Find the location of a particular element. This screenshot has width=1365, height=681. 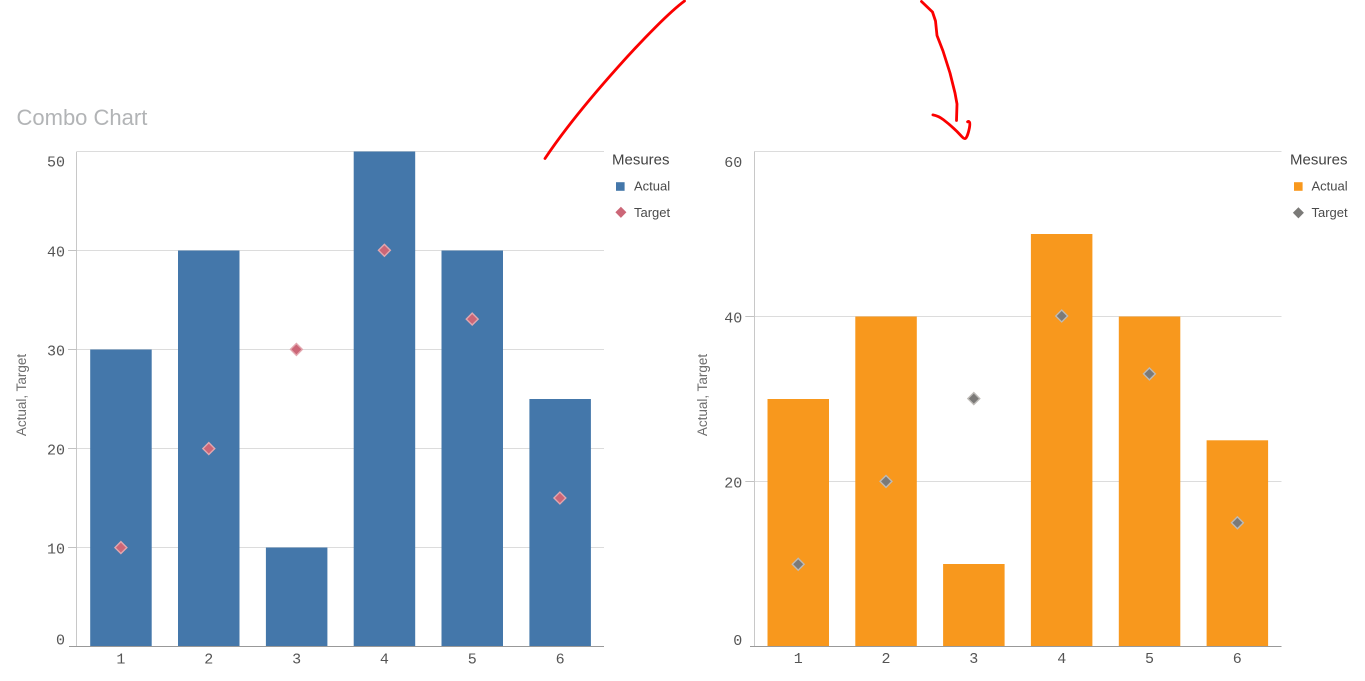

svg-text: 10 is located at coordinates (56, 550).